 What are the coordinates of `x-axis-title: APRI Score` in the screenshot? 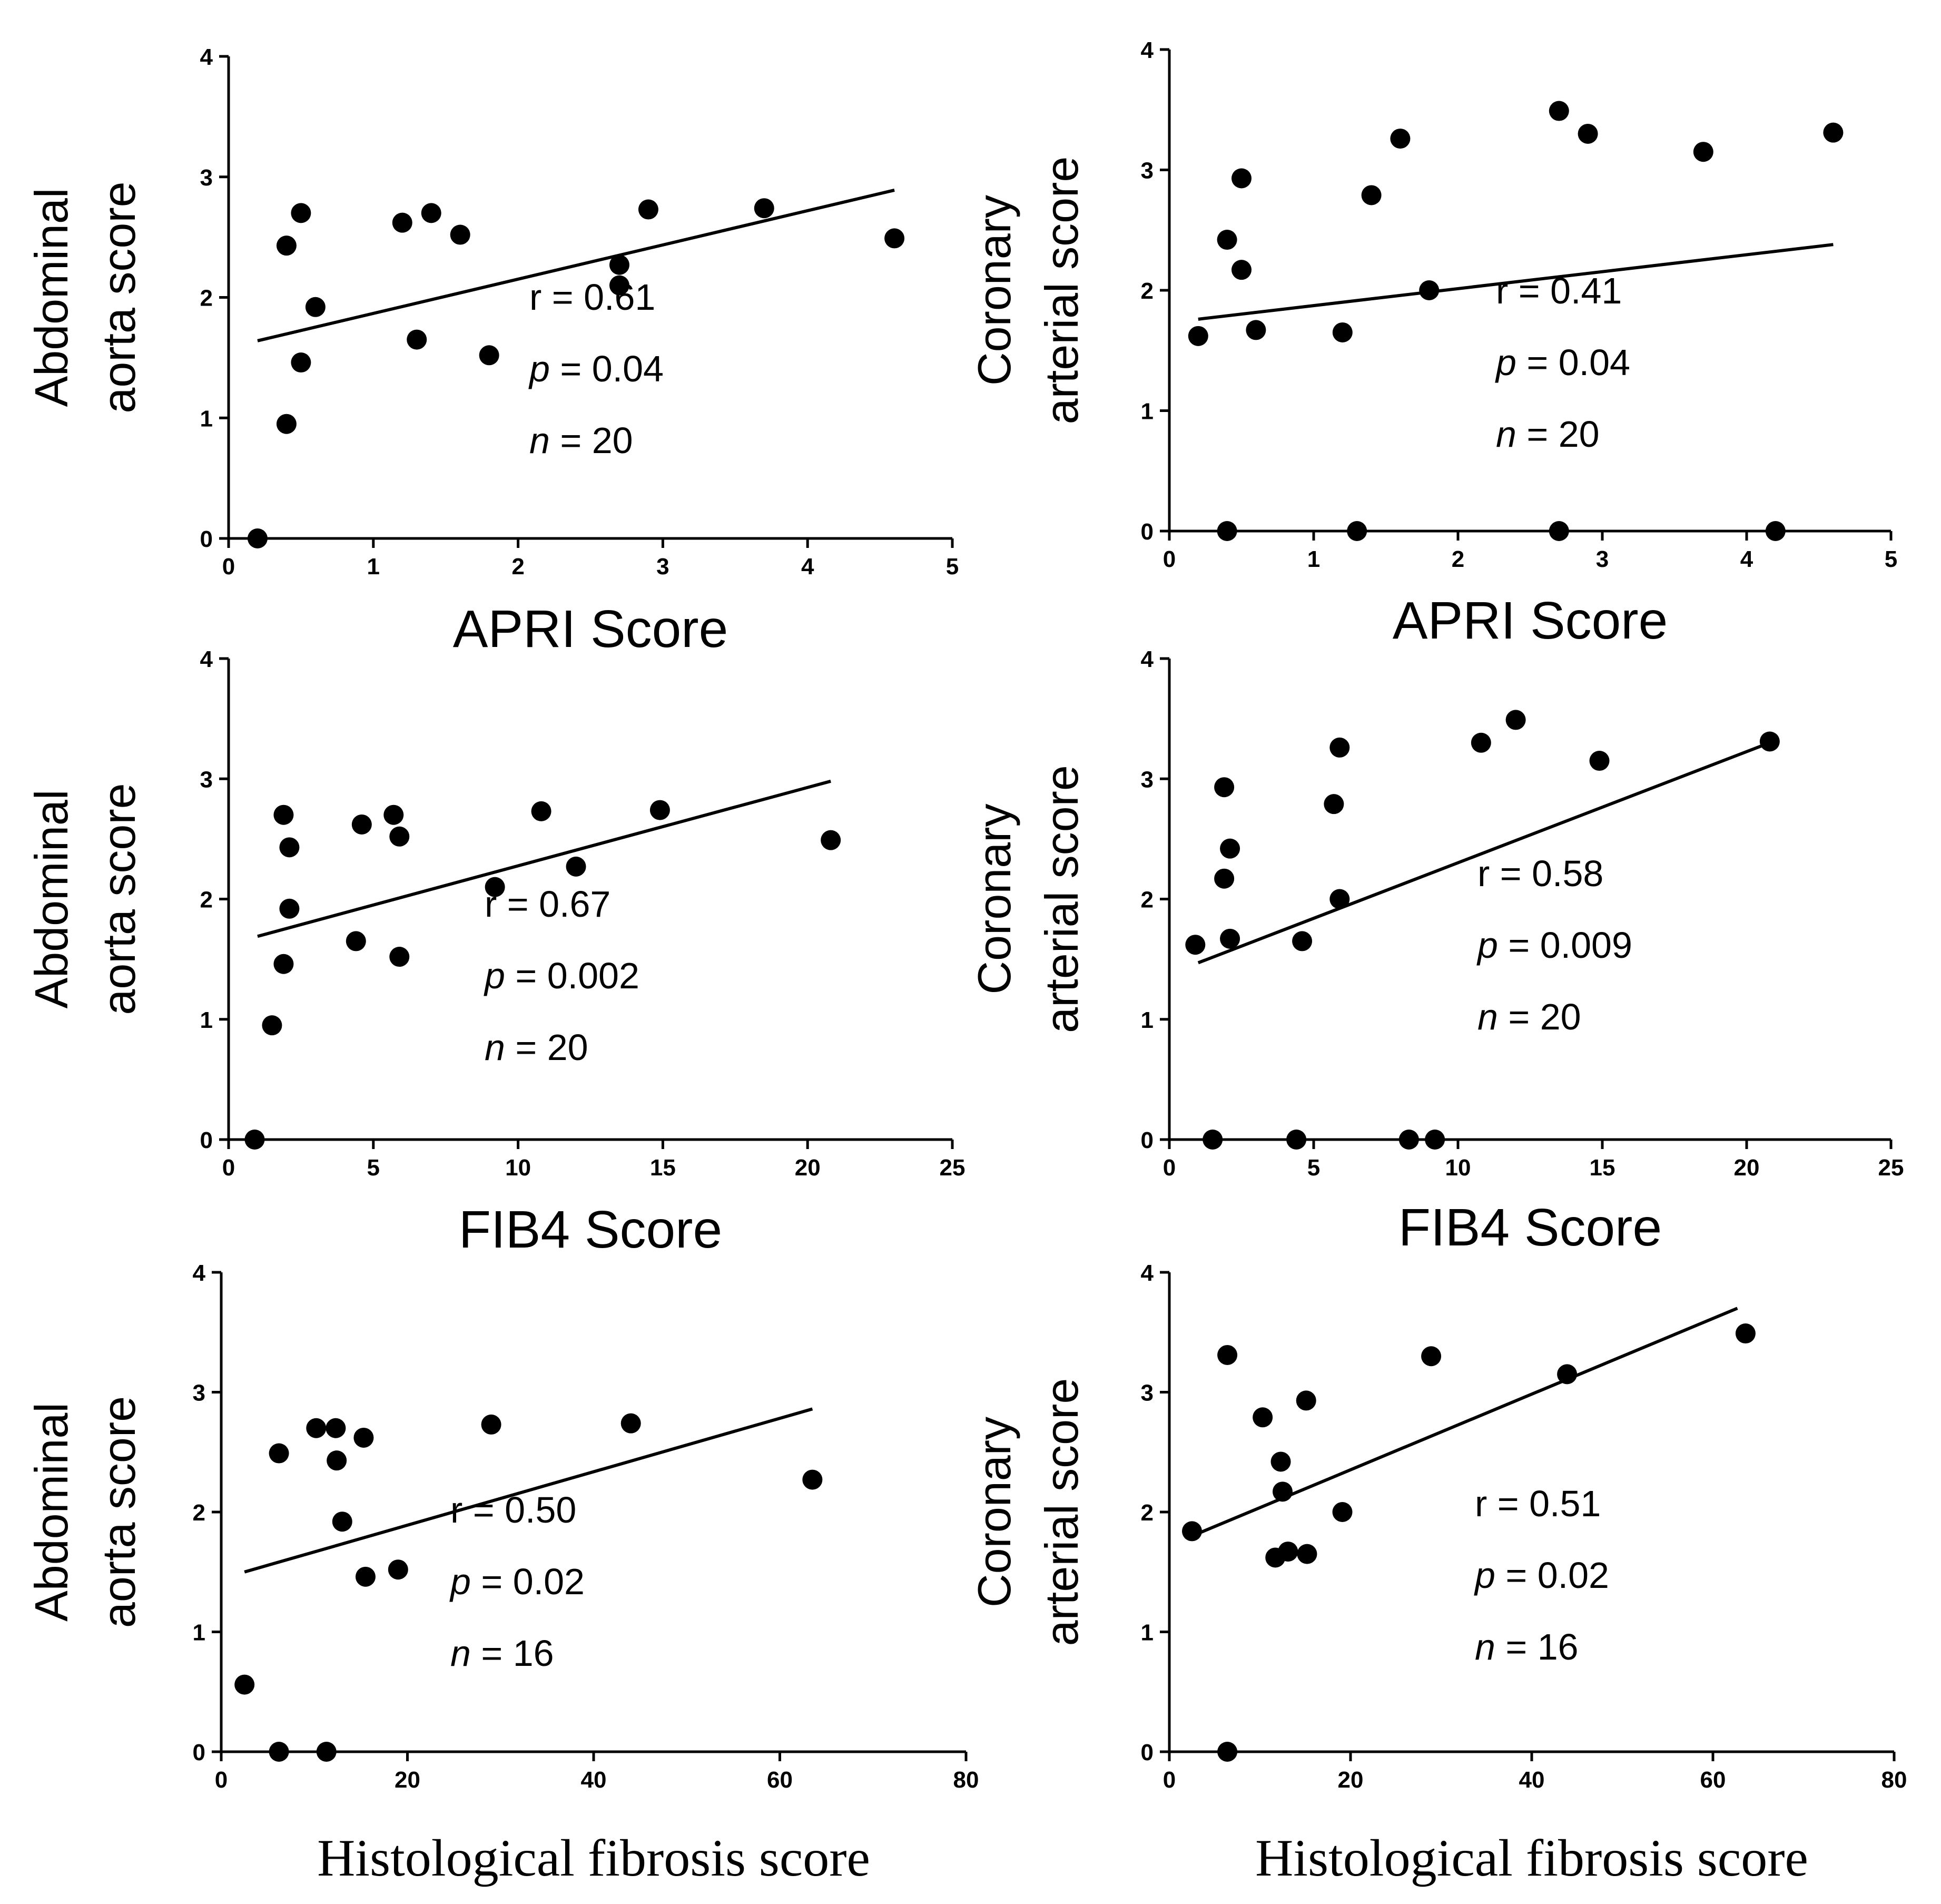 It's located at (1530, 620).